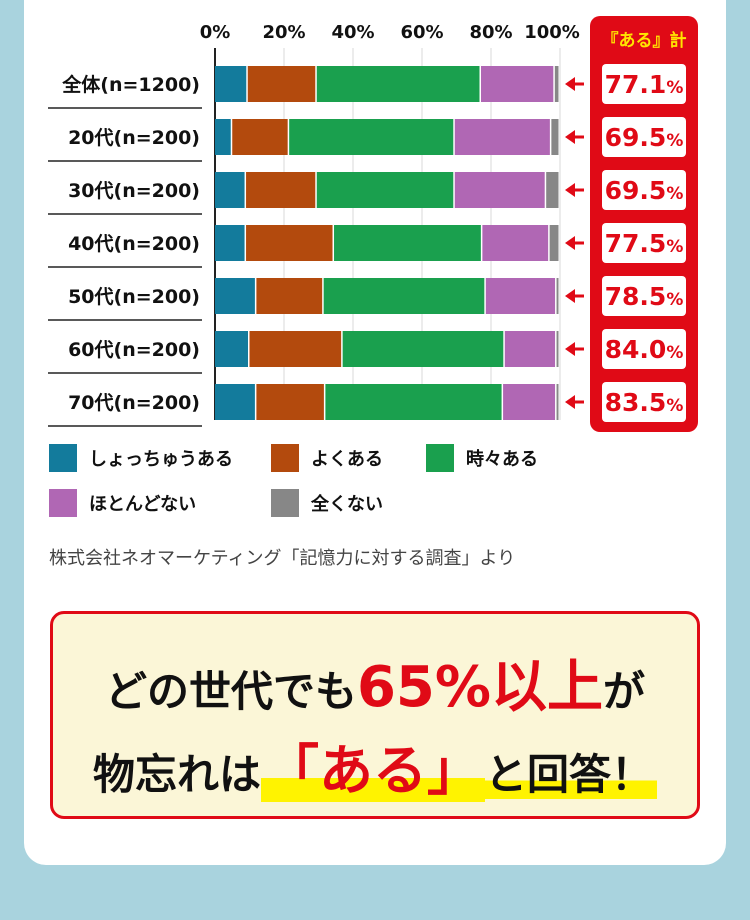 Image resolution: width=750 pixels, height=920 pixels. Describe the element at coordinates (130, 84) in the screenshot. I see `category-label: 全体(n=1200)` at that location.